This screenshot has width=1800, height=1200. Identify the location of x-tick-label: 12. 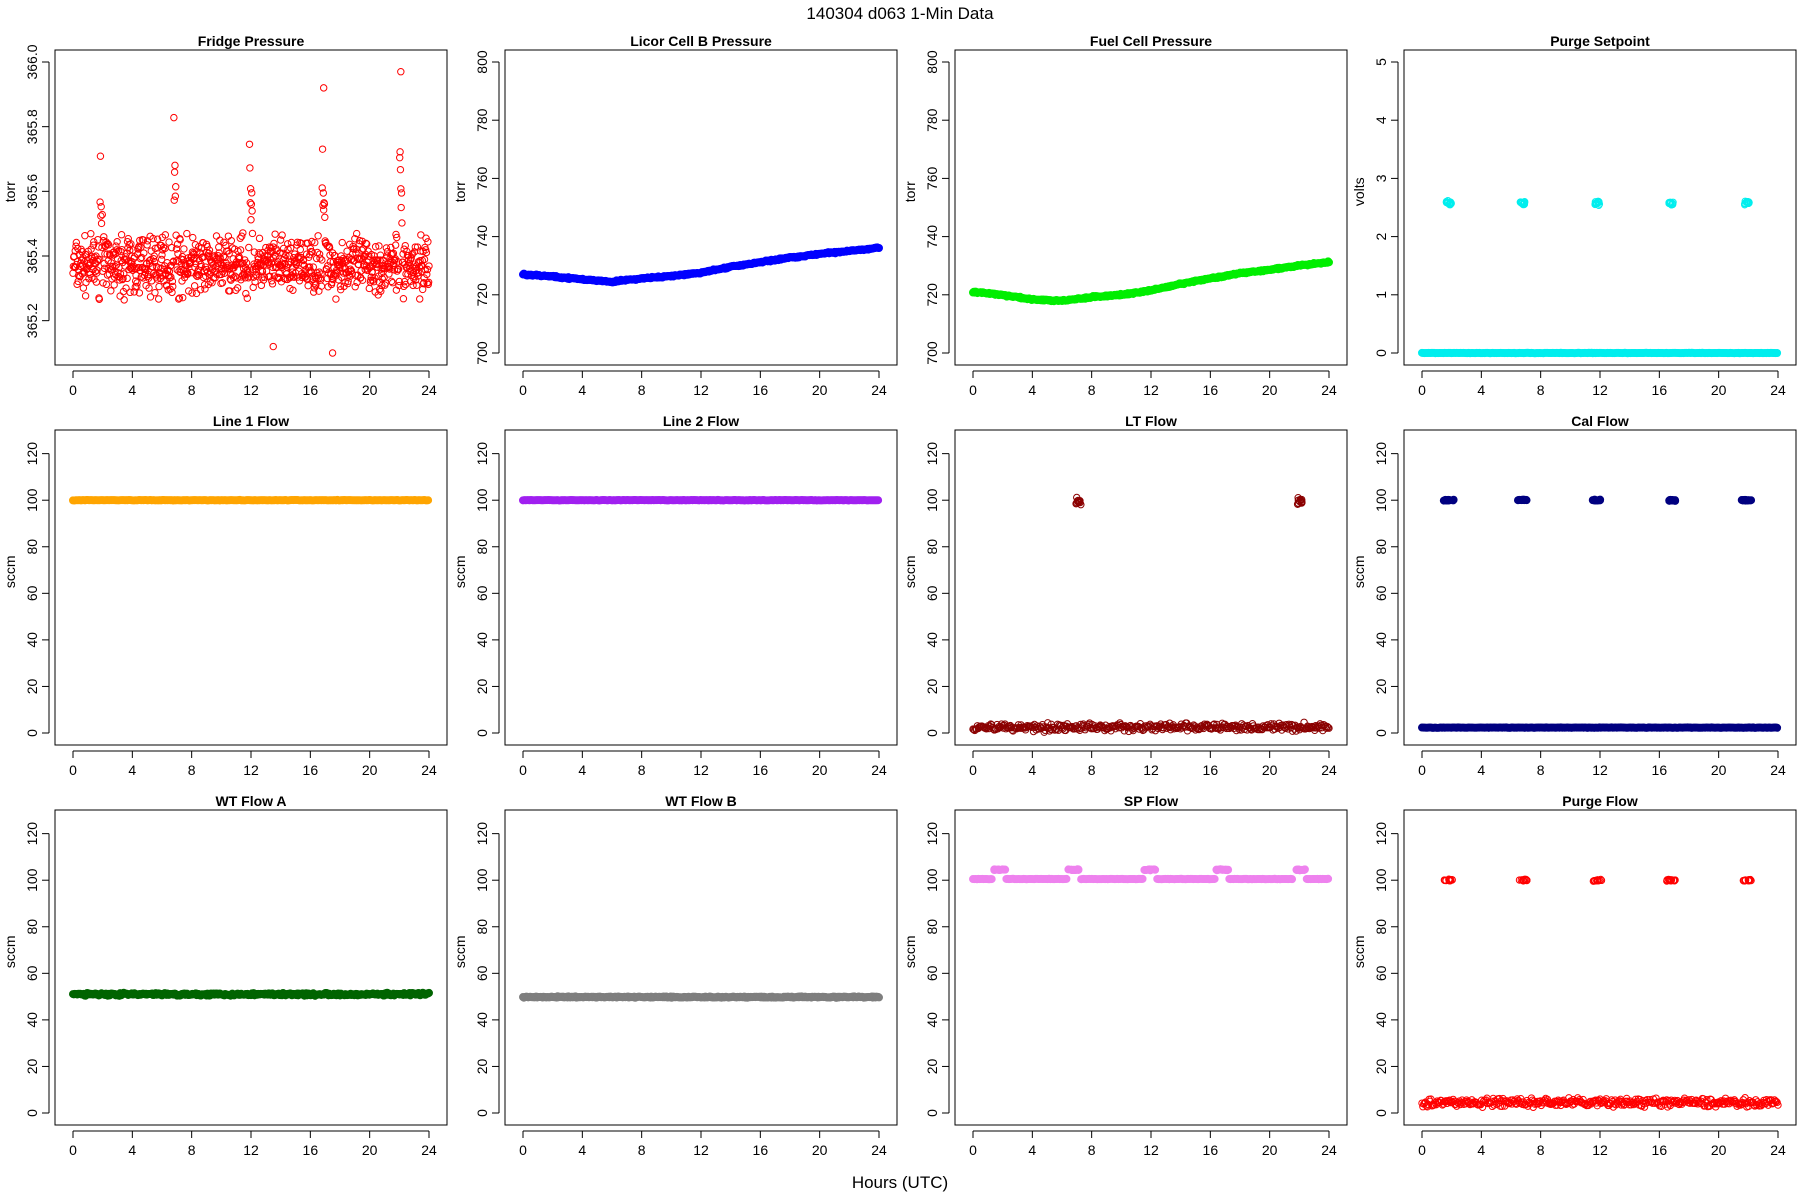
(251, 1150).